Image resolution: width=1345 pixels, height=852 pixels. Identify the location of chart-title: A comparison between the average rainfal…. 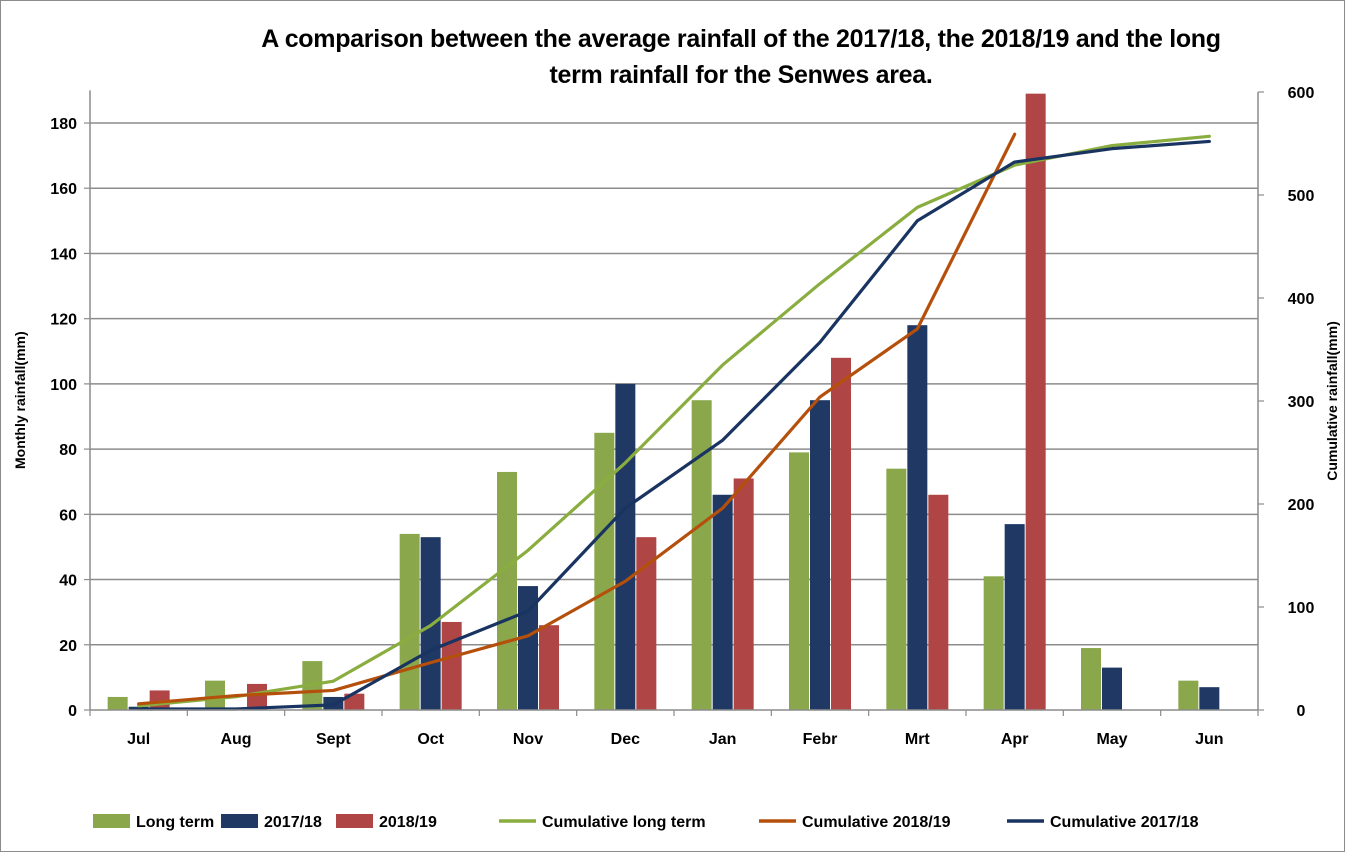
(741, 57).